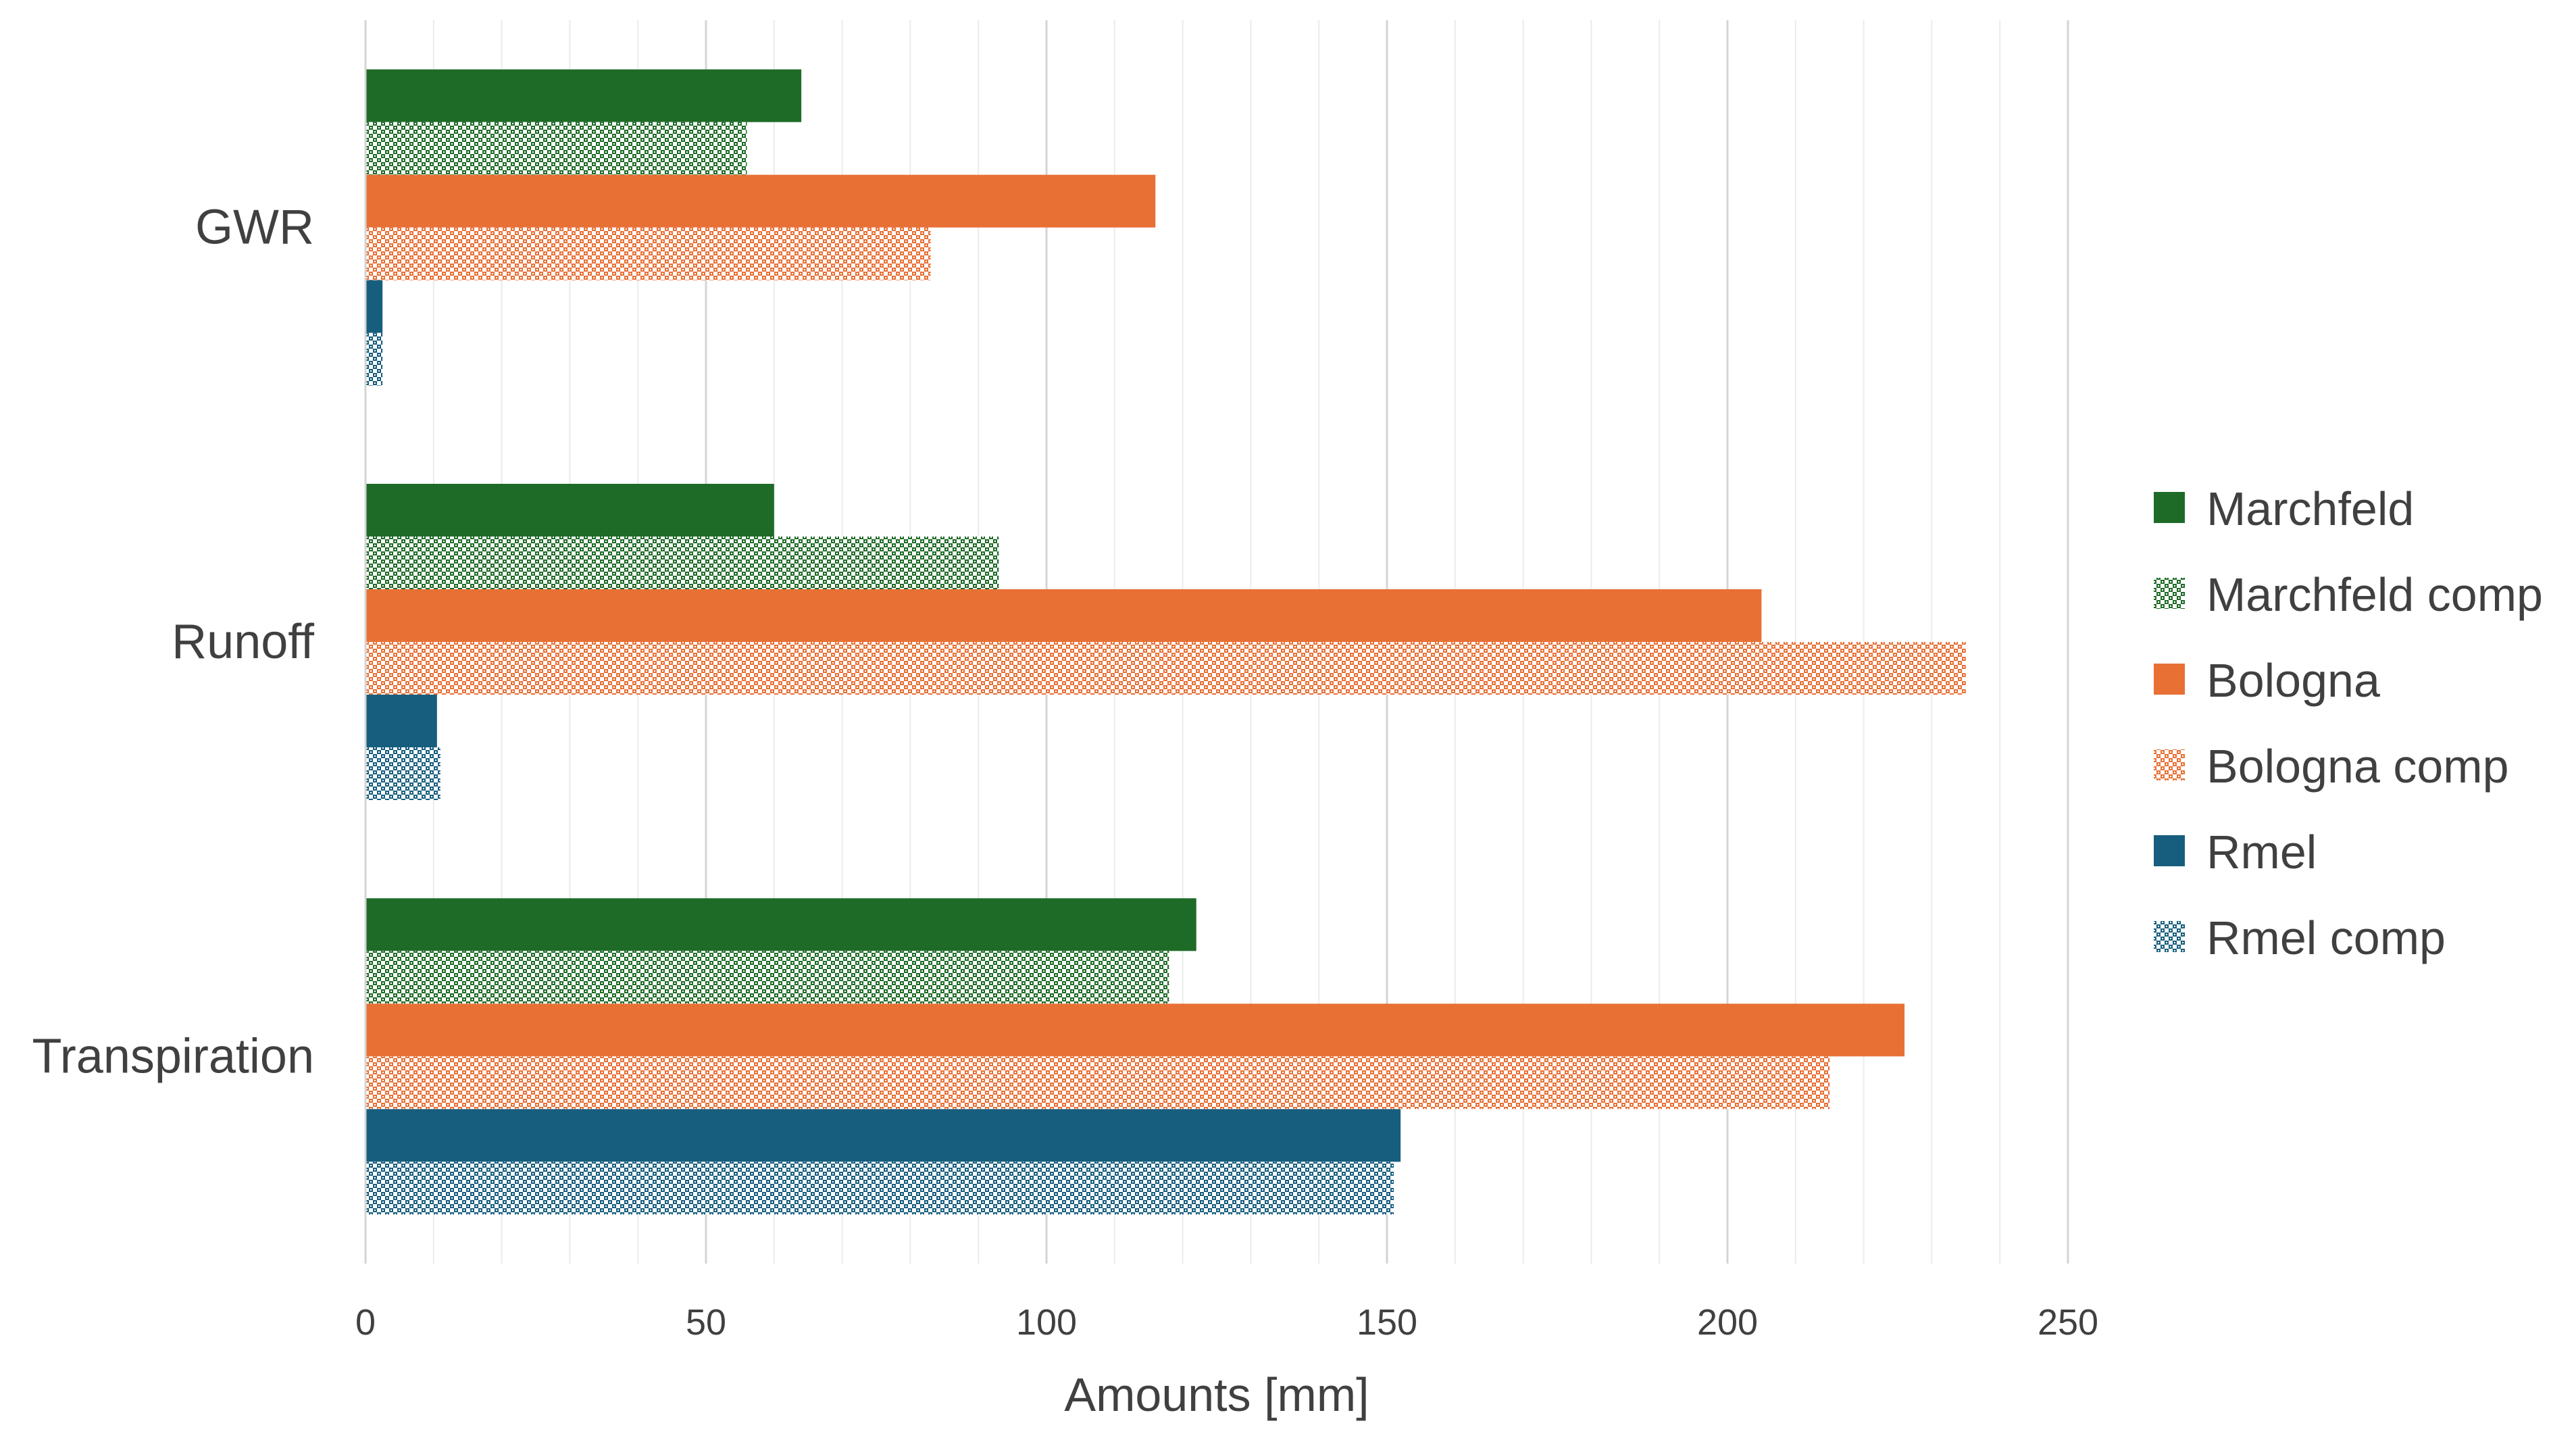  What do you see at coordinates (2293, 680) in the screenshot?
I see `legend-label: Bologna` at bounding box center [2293, 680].